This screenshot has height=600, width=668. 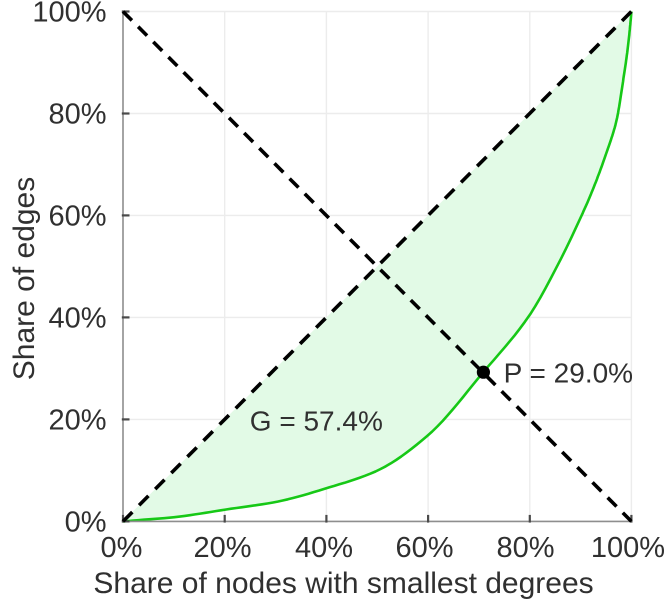 I want to click on svg-text: G = 57.4%, so click(x=316, y=421).